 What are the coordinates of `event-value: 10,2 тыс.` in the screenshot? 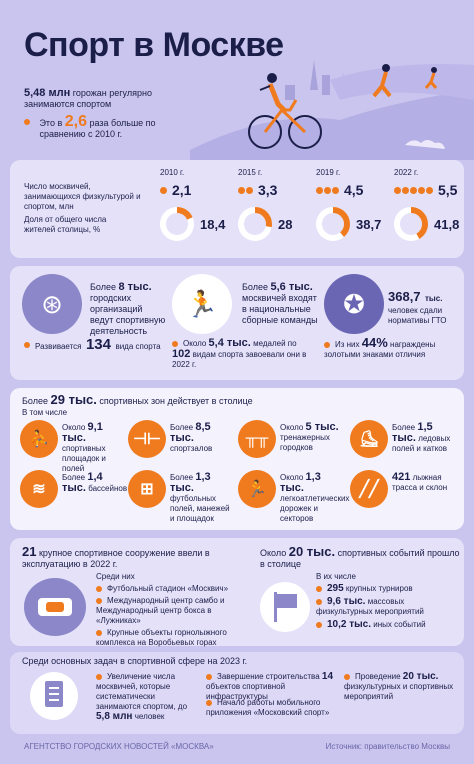 It's located at (349, 624).